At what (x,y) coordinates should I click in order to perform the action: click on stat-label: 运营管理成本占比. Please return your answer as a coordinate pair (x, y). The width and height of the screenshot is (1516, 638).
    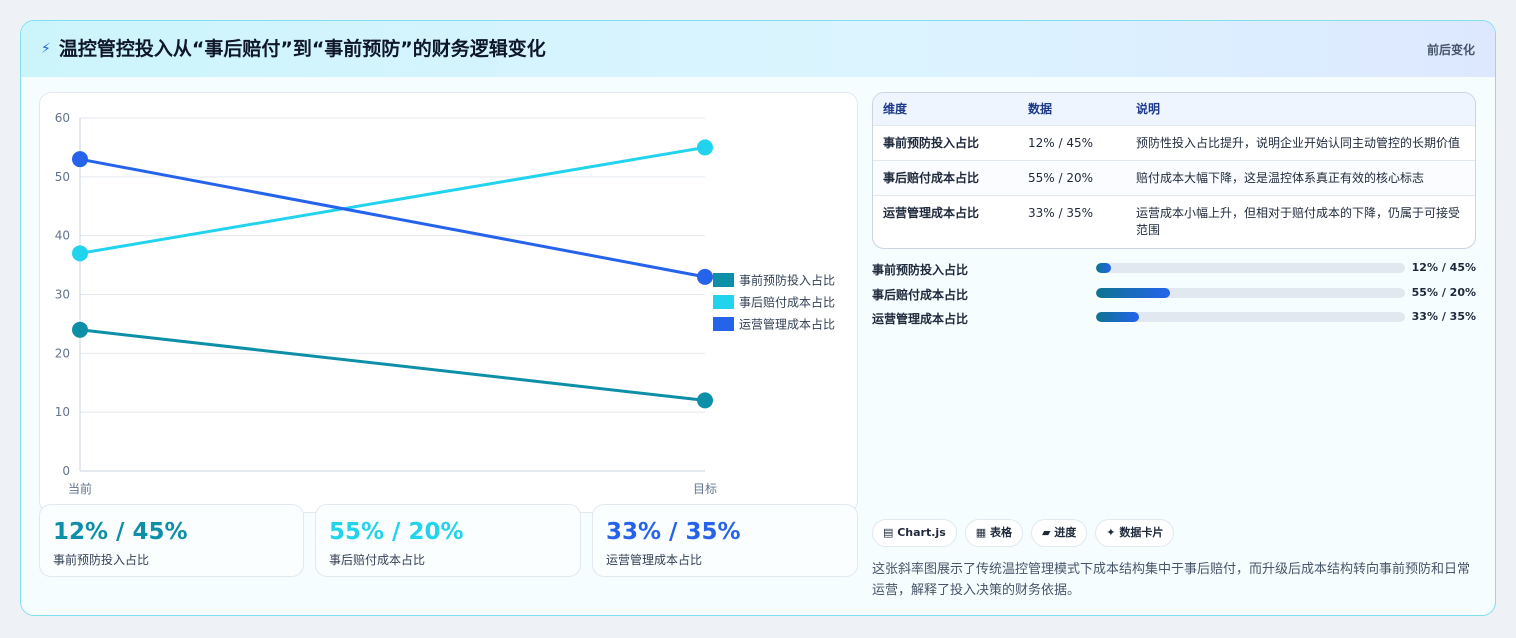
    Looking at the image, I should click on (654, 560).